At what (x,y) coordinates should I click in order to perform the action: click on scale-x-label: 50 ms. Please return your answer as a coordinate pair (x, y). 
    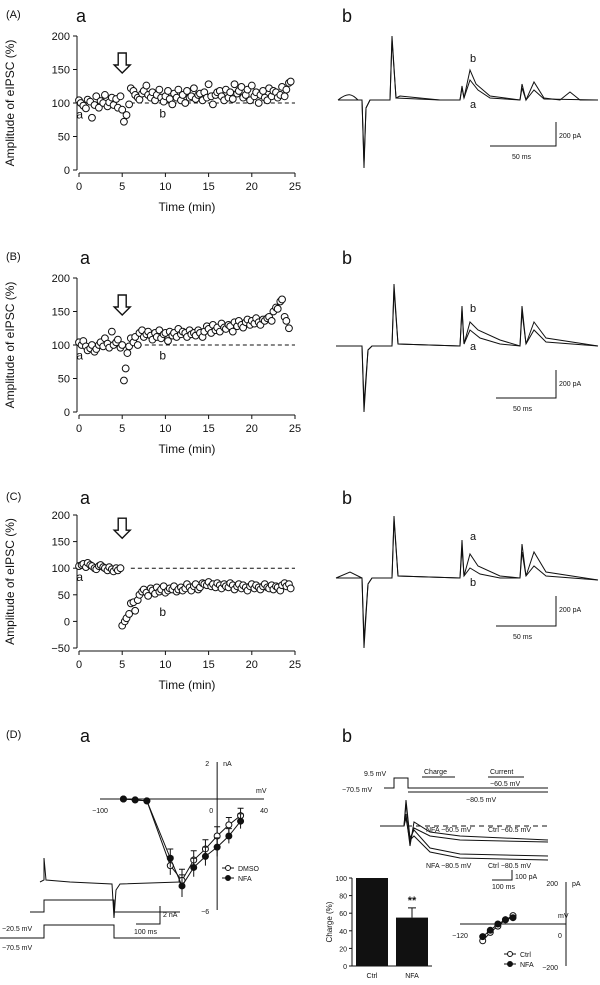
    Looking at the image, I should click on (523, 637).